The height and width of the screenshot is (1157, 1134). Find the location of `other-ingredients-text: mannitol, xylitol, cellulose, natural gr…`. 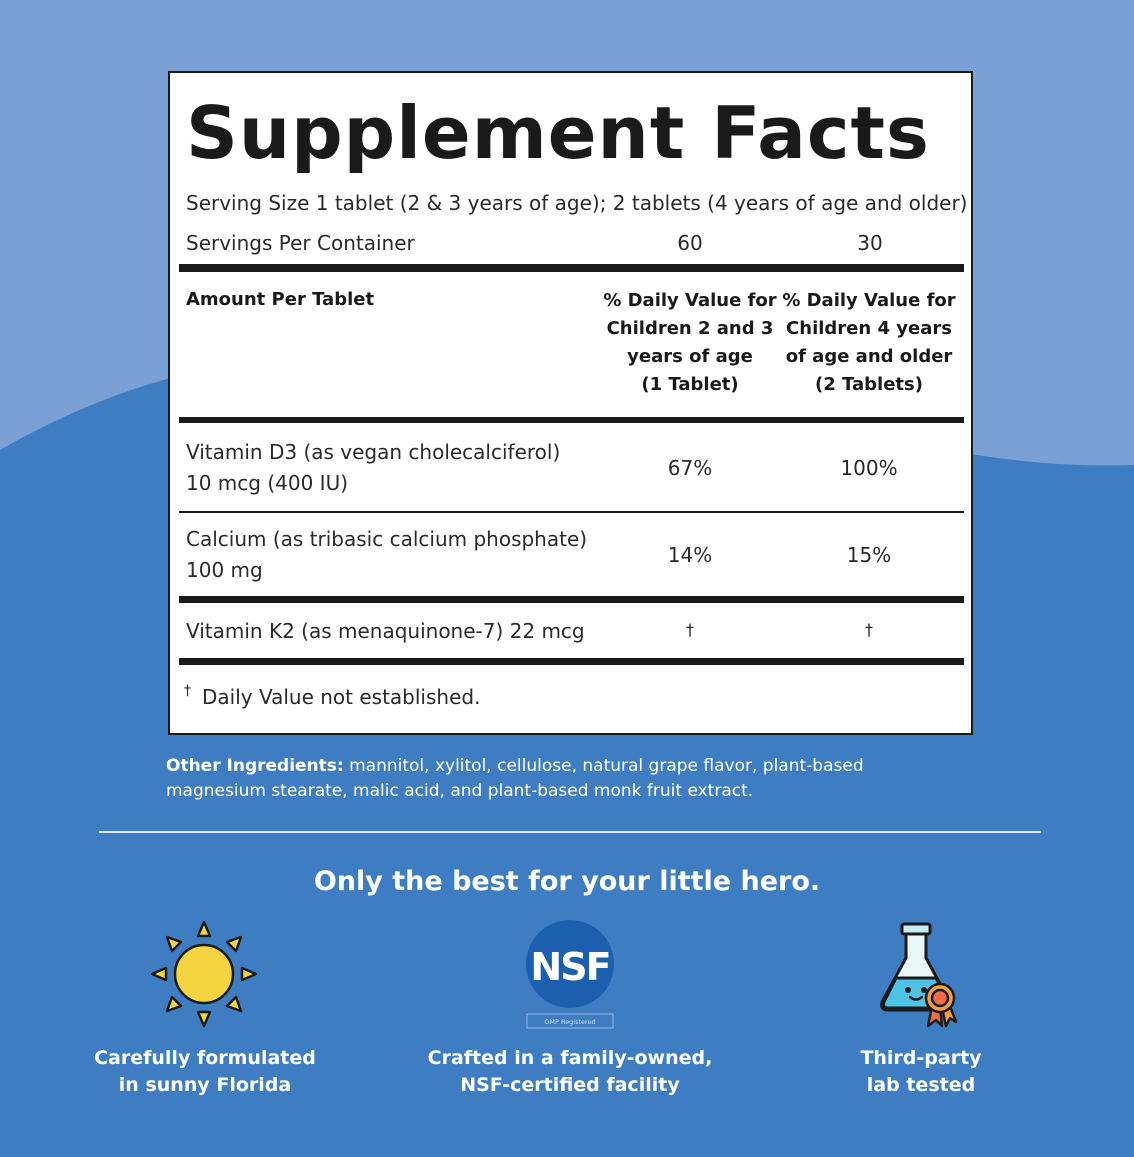

other-ingredients-text: mannitol, xylitol, cellulose, natural gr… is located at coordinates (515, 778).